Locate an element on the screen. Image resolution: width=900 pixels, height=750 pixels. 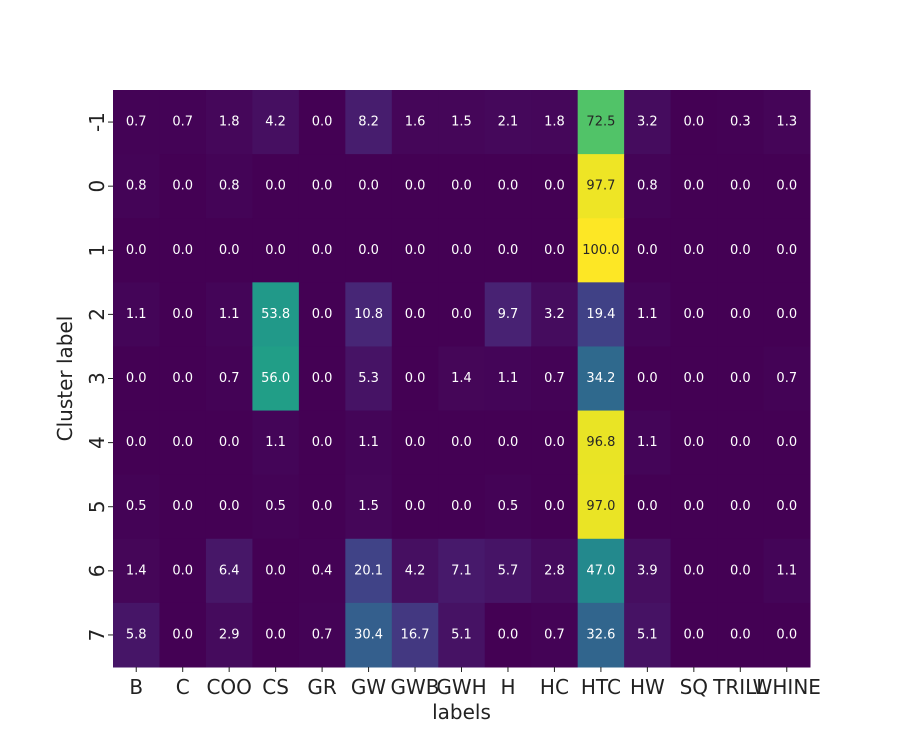
heatmap-cell-4-C is located at coordinates (183, 443).